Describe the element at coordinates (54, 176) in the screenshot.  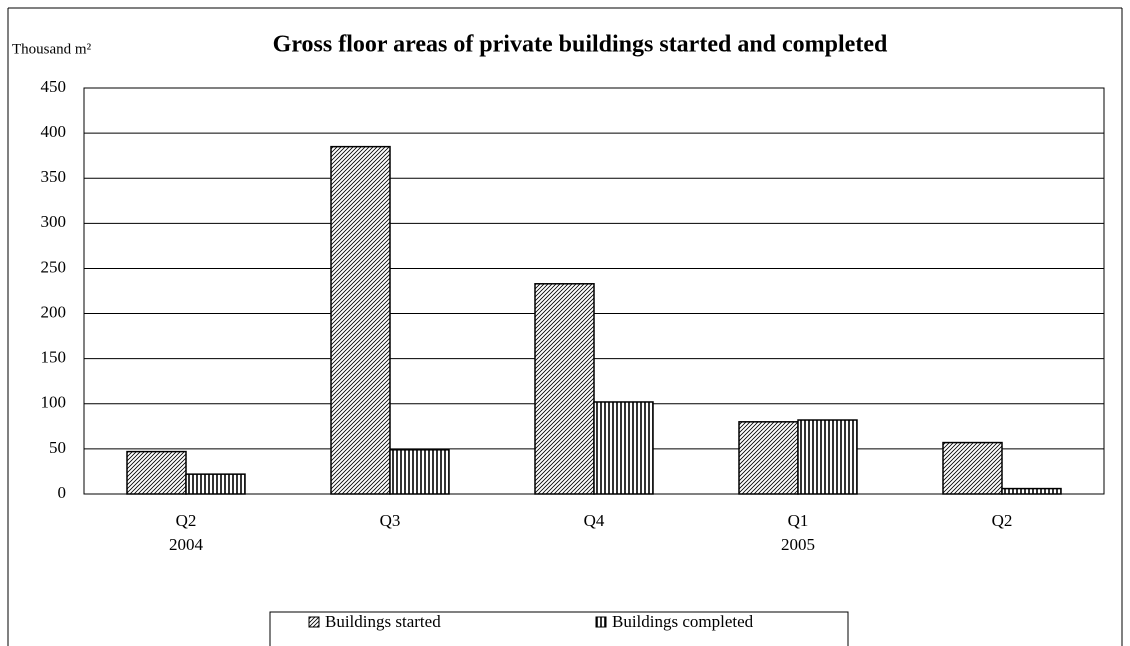
I see `y-tick-label: 350` at that location.